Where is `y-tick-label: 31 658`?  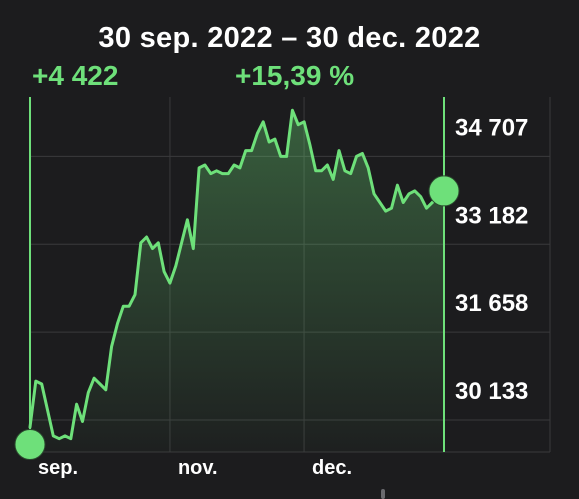
y-tick-label: 31 658 is located at coordinates (491, 303).